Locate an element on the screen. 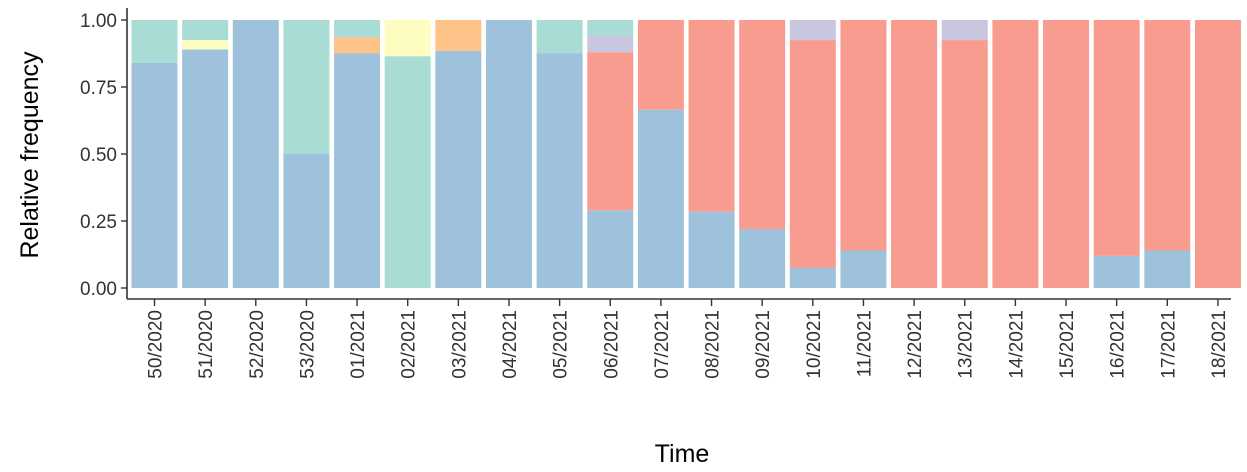  y-tick-label: 0.50 is located at coordinates (98, 155).